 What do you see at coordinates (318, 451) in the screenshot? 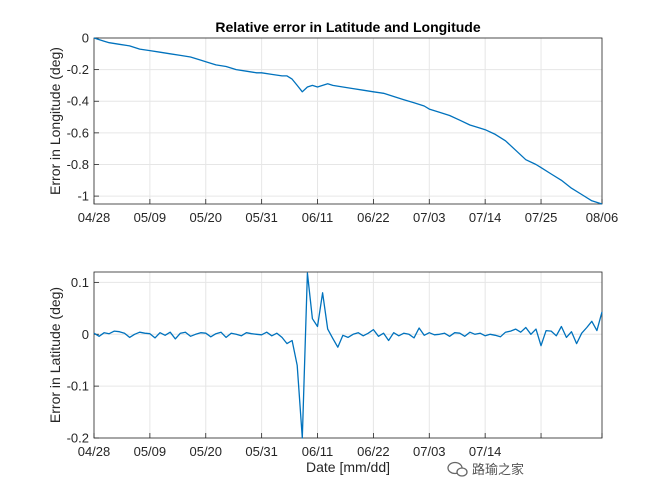
I see `bottom-x-tick-label: 06/11` at bounding box center [318, 451].